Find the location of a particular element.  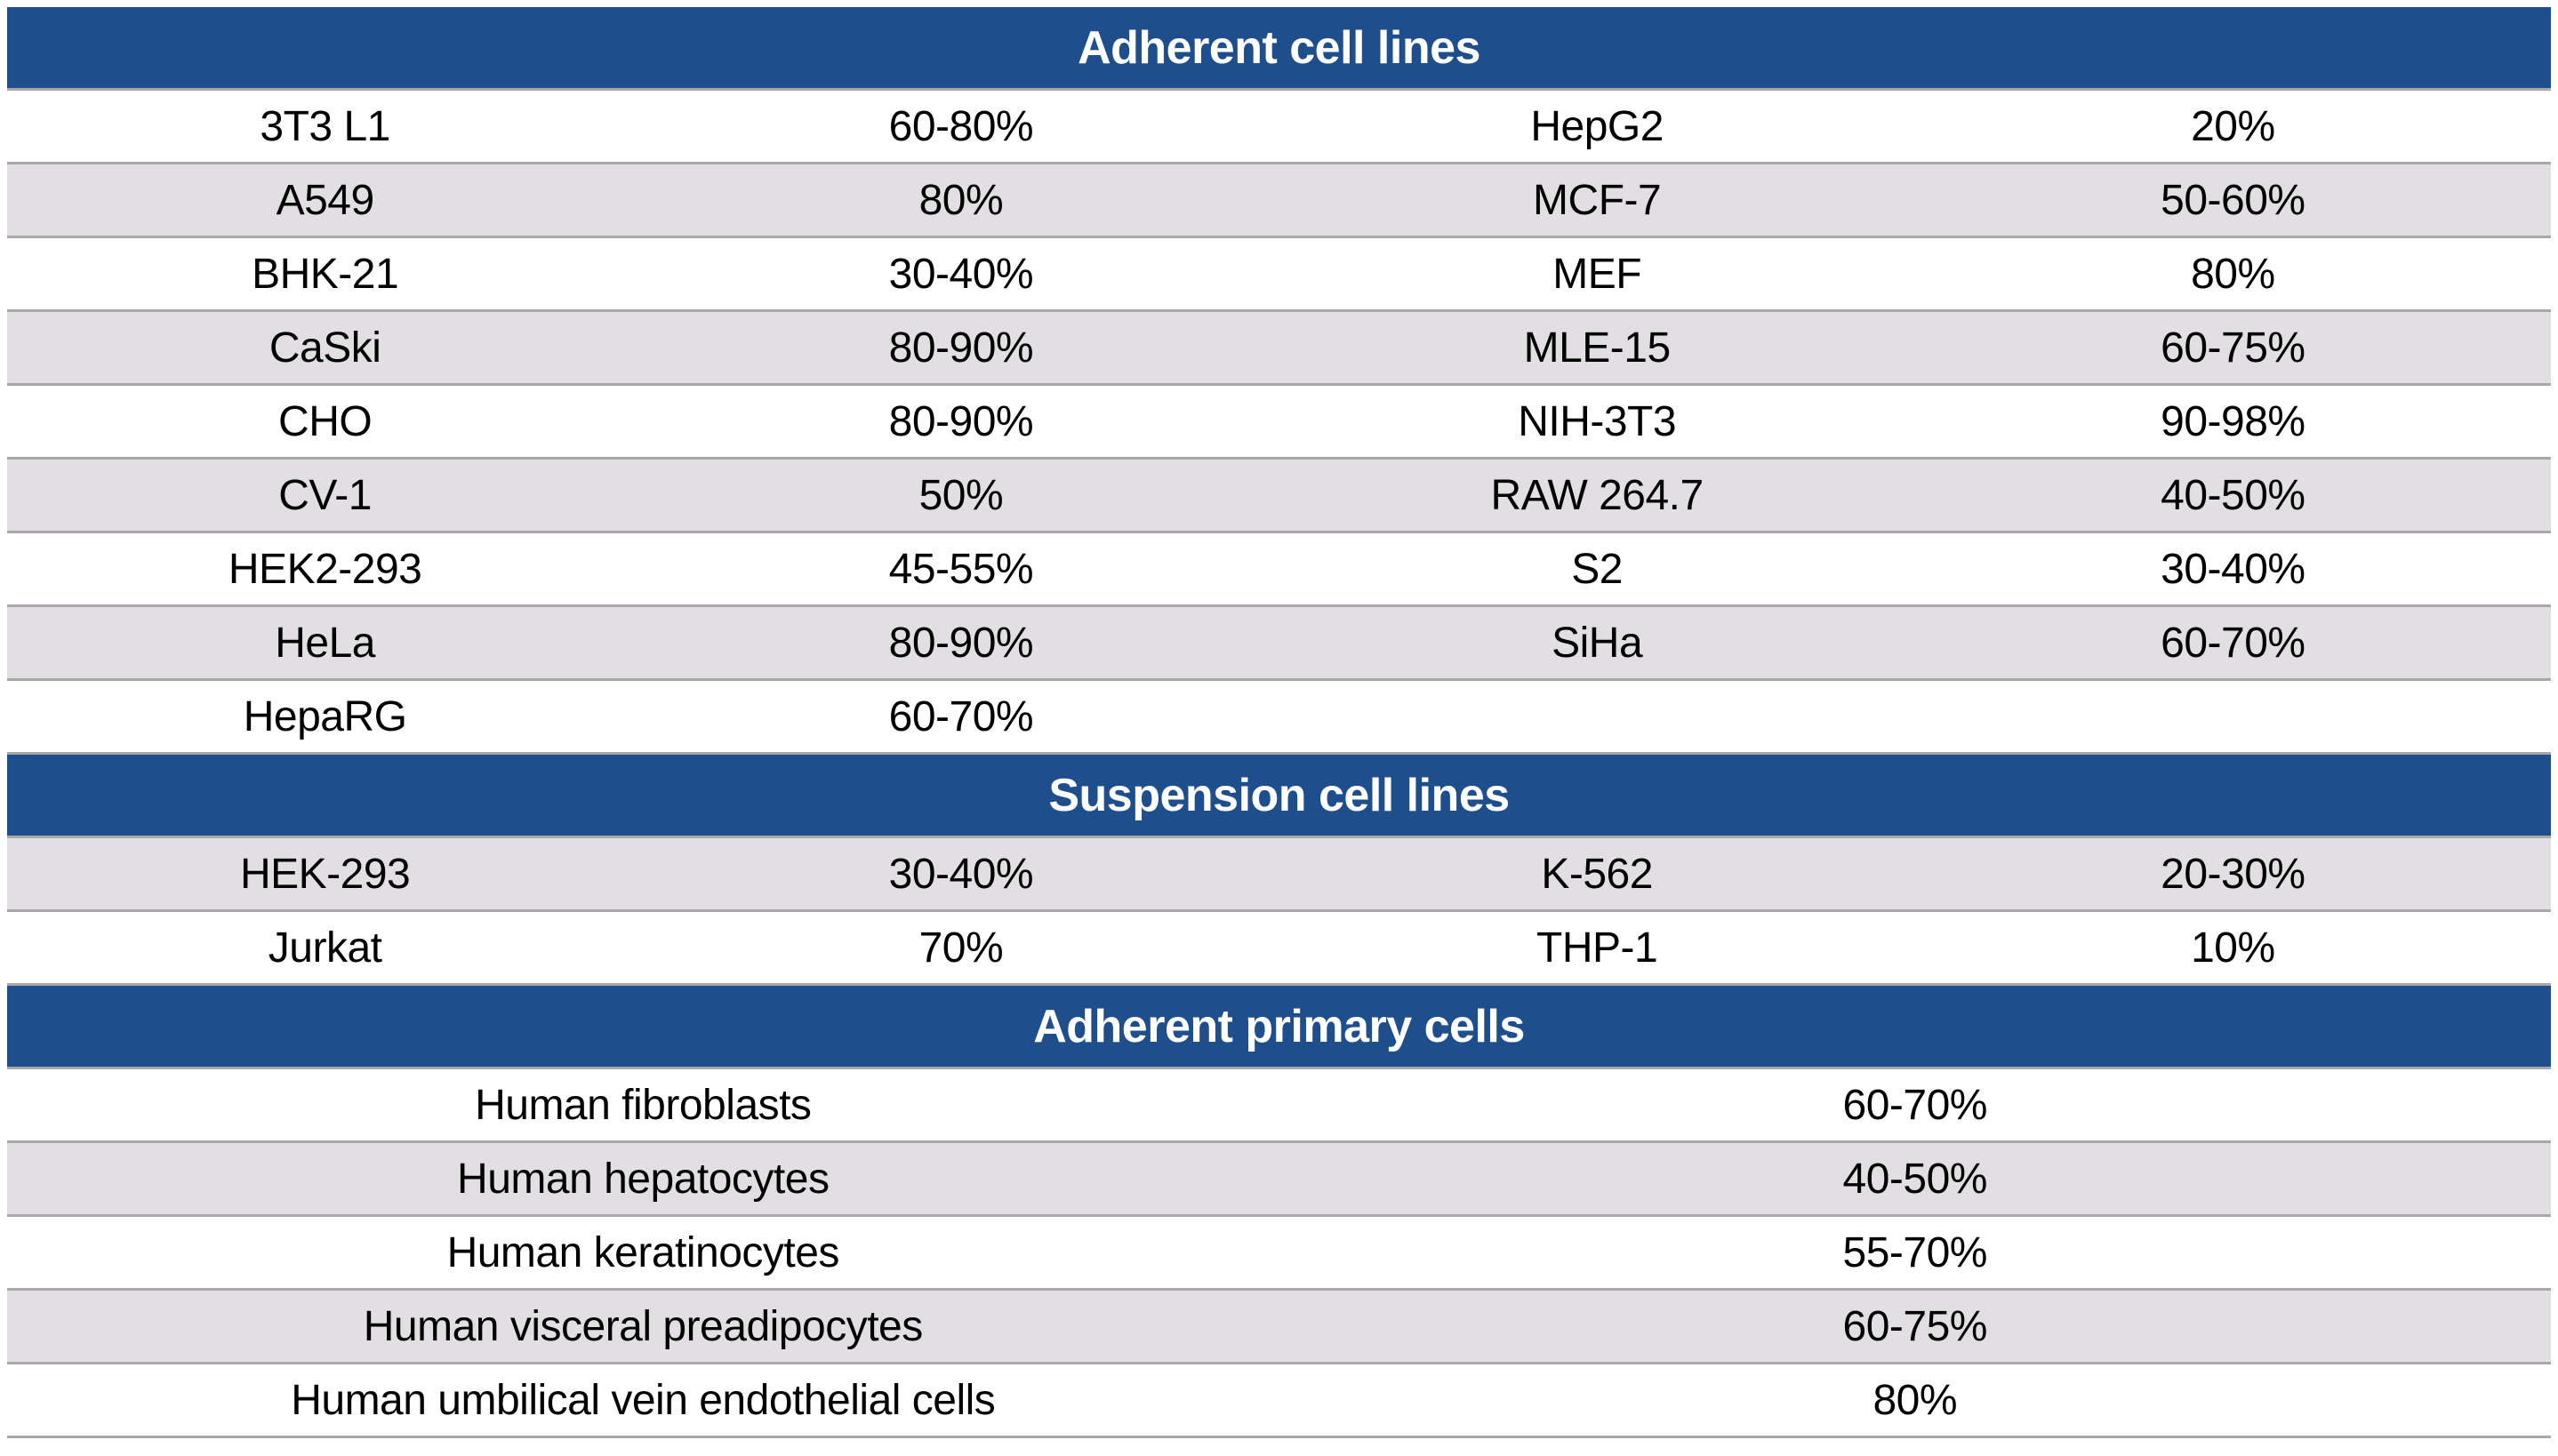

efficiency-value: 50% is located at coordinates (961, 495).